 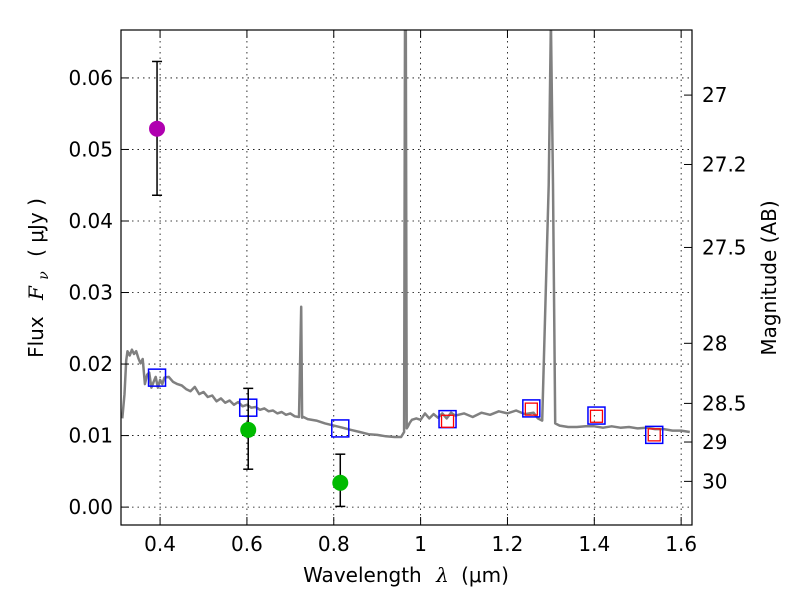 What do you see at coordinates (714, 95) in the screenshot?
I see `y2-tick-label: 27` at bounding box center [714, 95].